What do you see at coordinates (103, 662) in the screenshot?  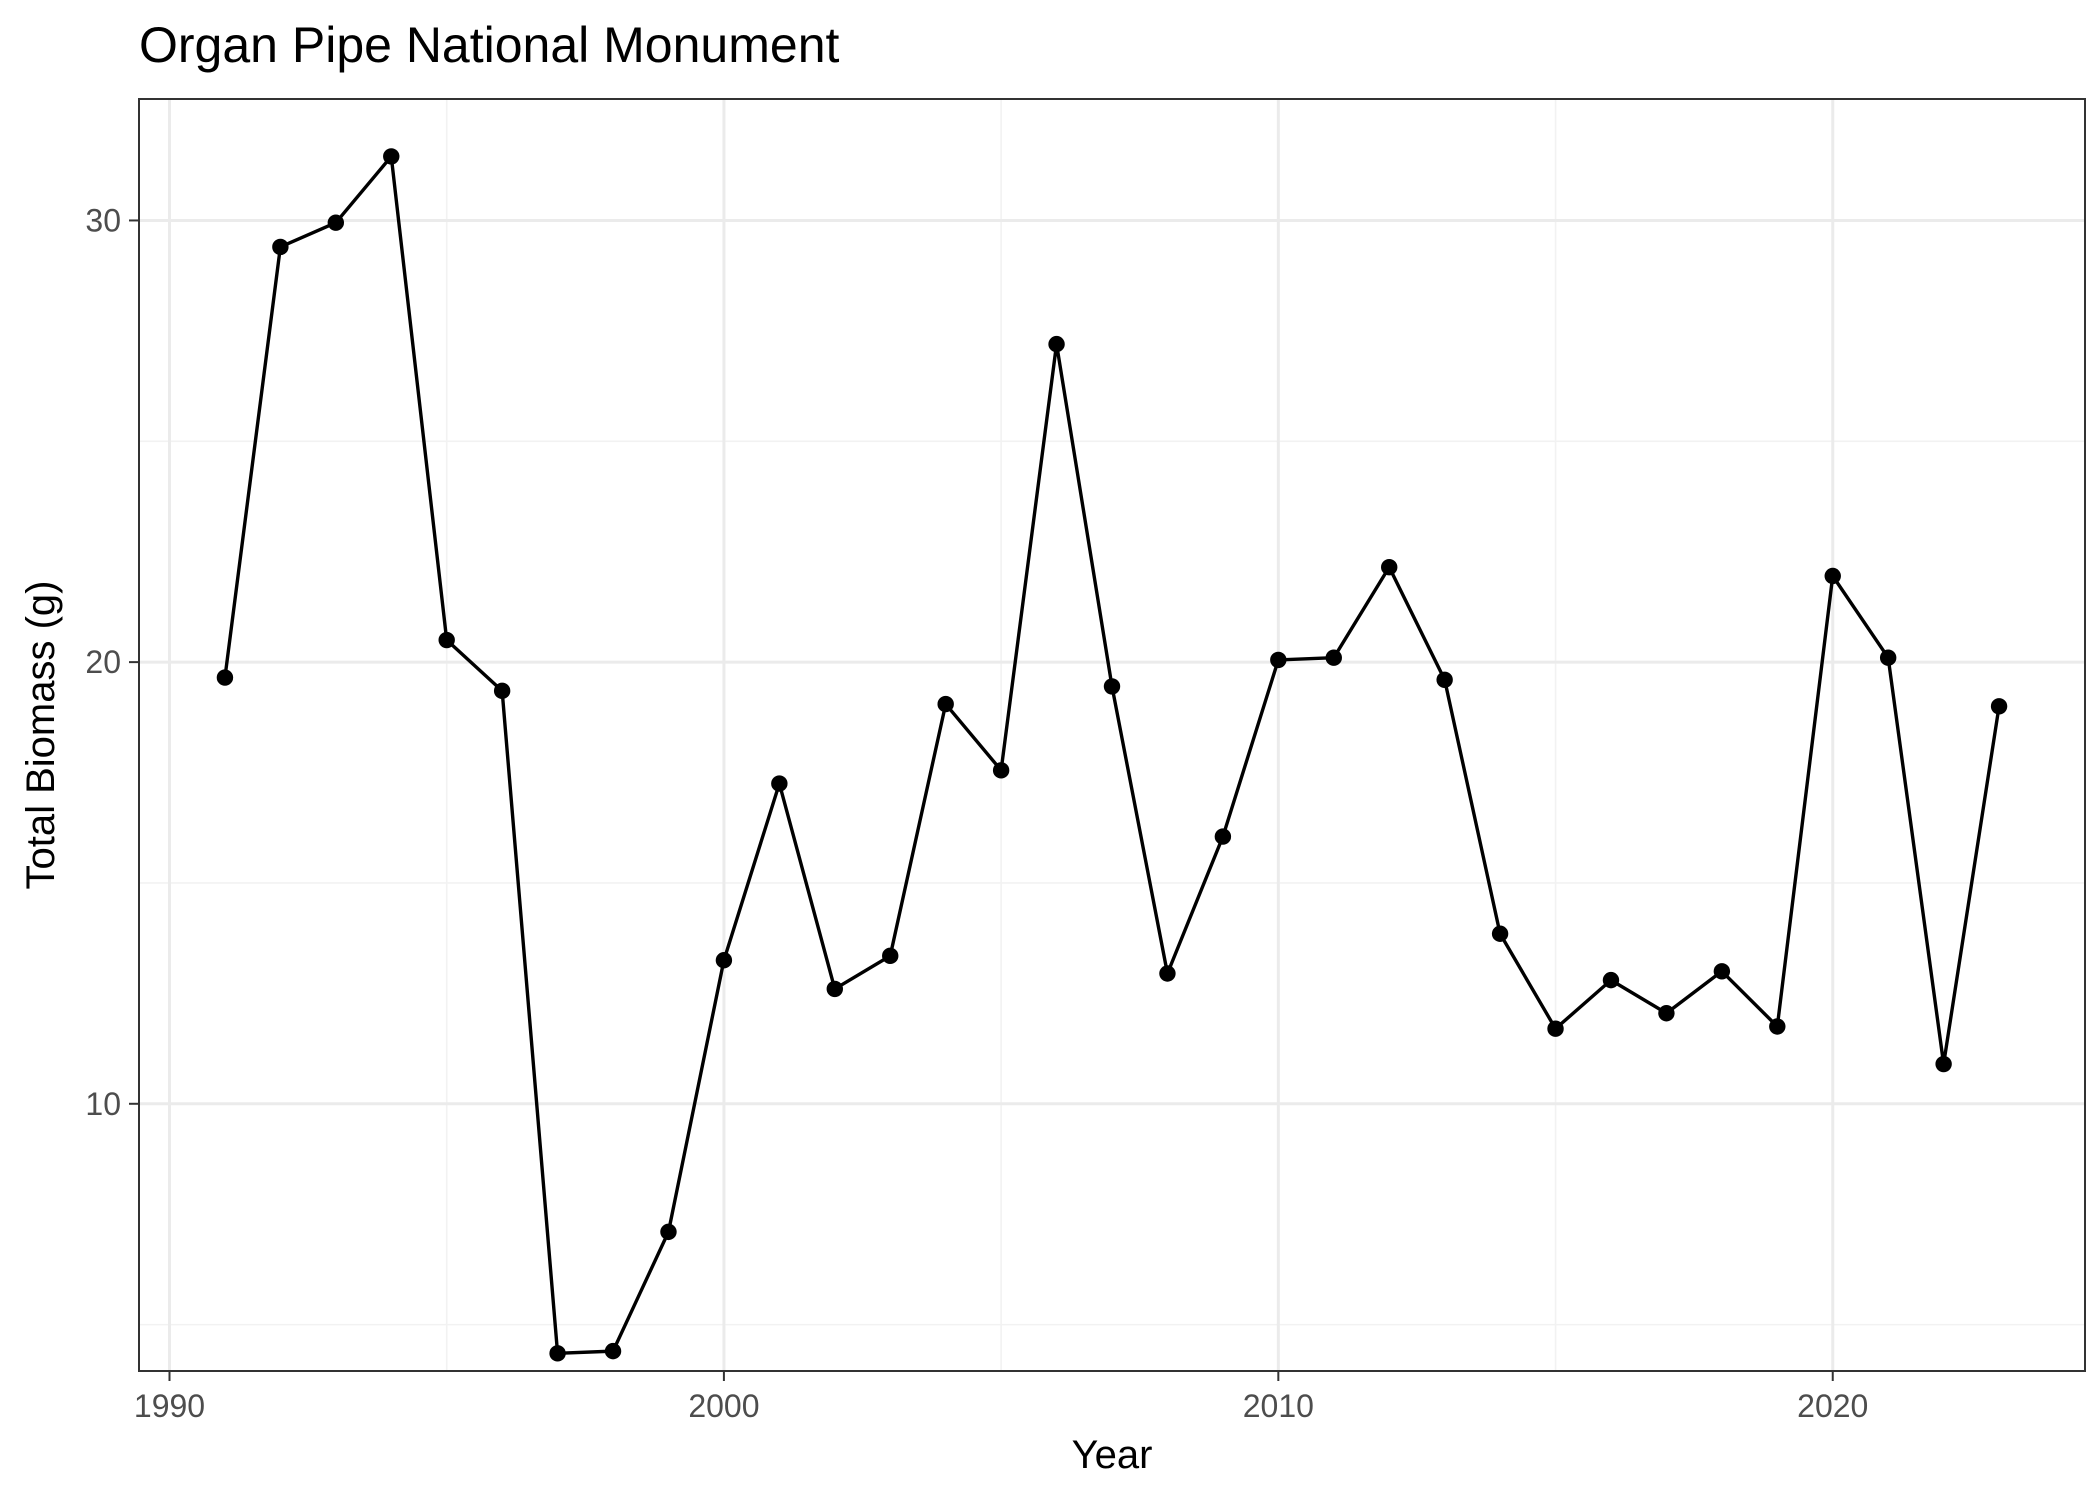 I see `y-tick-label: 20` at bounding box center [103, 662].